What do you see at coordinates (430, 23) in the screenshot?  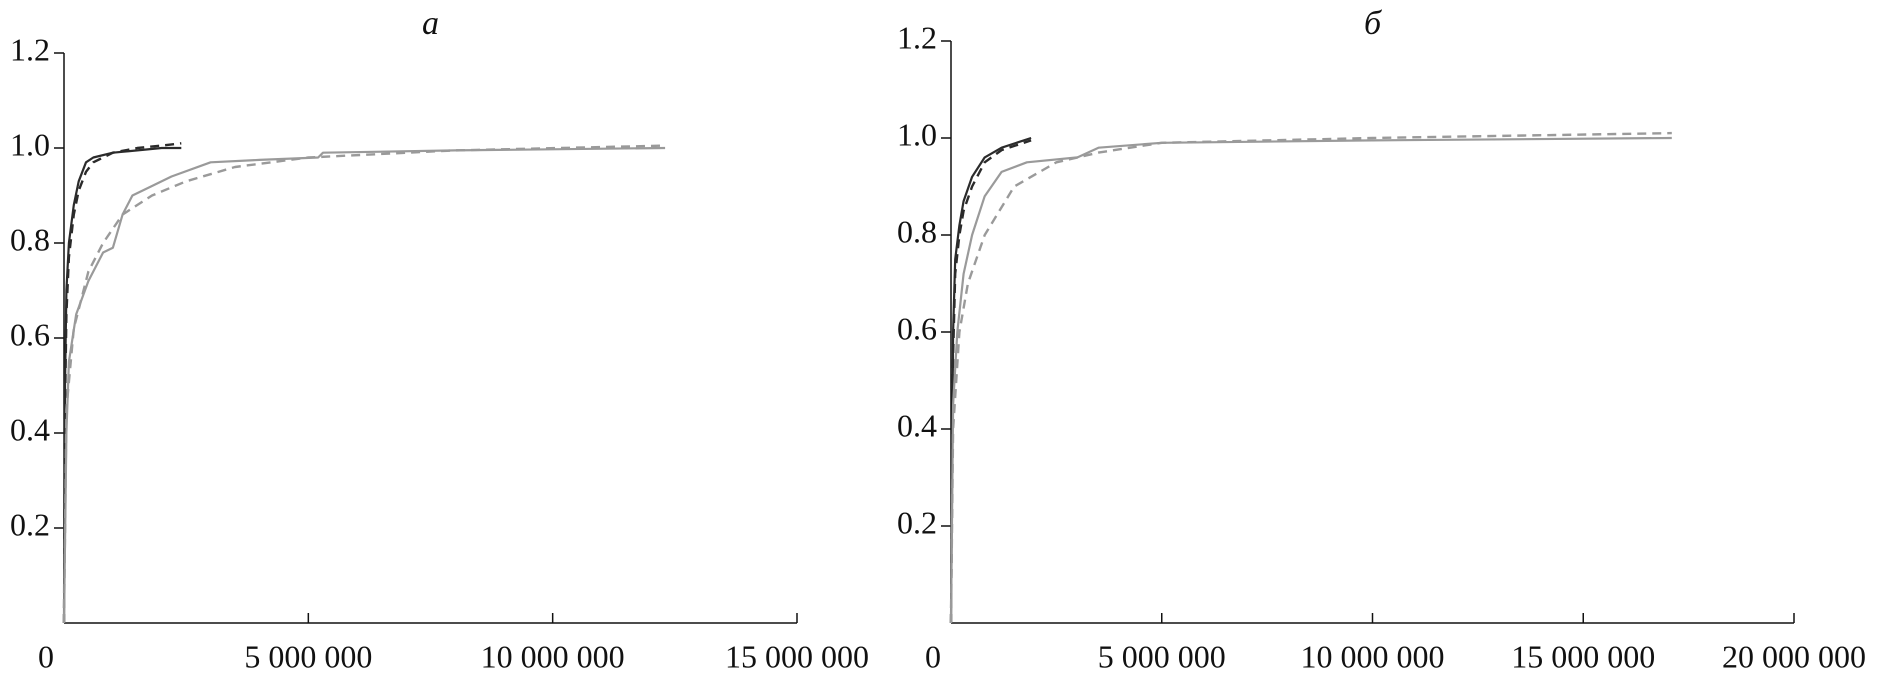 I see `chart-title: а` at bounding box center [430, 23].